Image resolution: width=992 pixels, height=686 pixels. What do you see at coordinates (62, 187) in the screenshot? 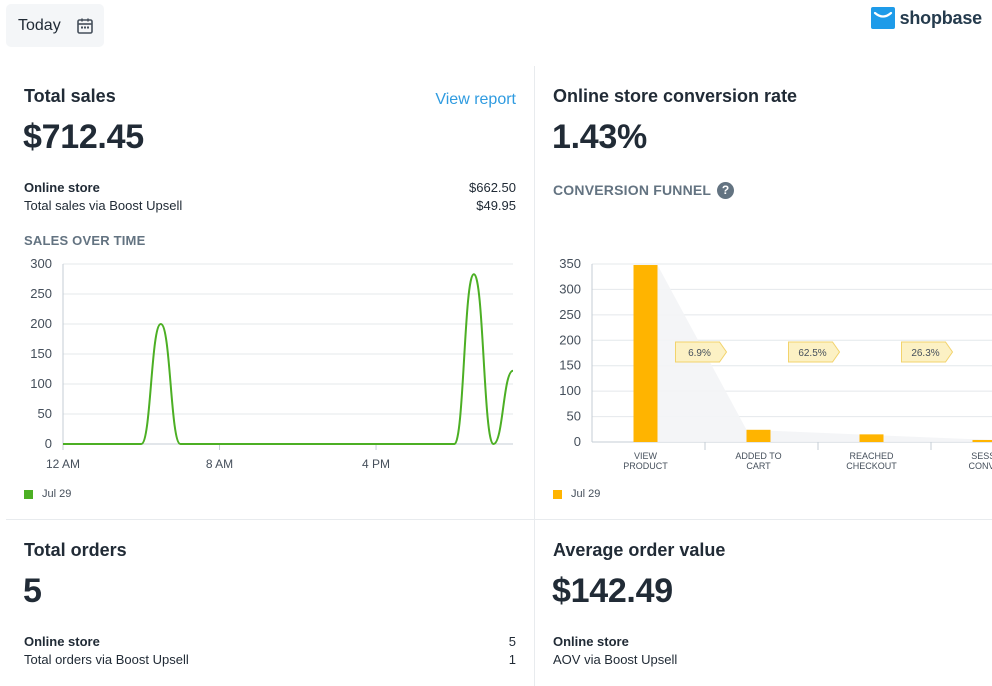
I see `sales-row-label: Online store` at bounding box center [62, 187].